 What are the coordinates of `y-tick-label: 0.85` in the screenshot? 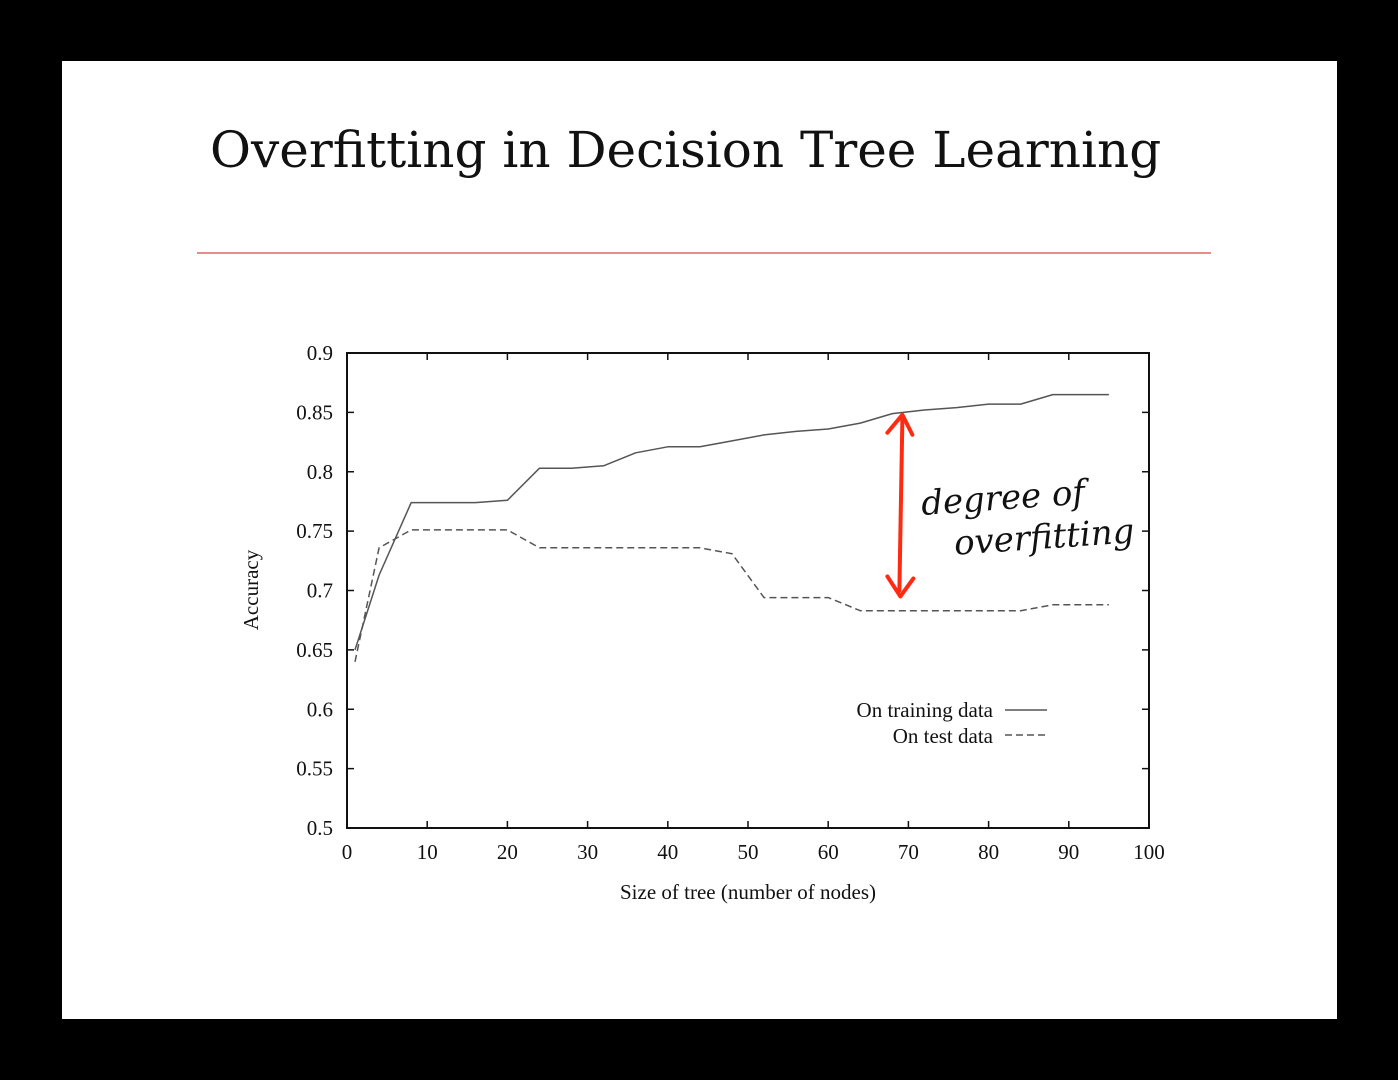 It's located at (314, 412).